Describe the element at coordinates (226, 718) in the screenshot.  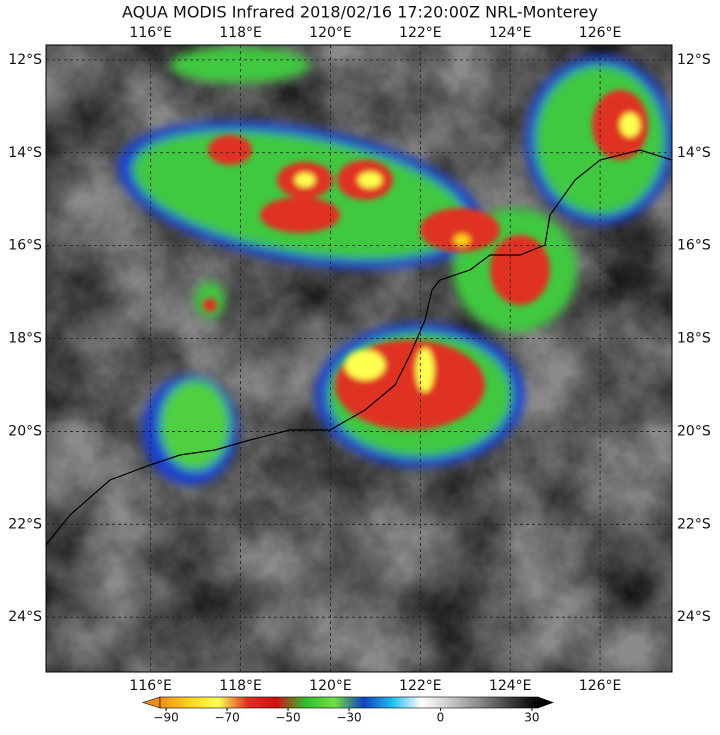
I see `colorbar-label: −70` at that location.